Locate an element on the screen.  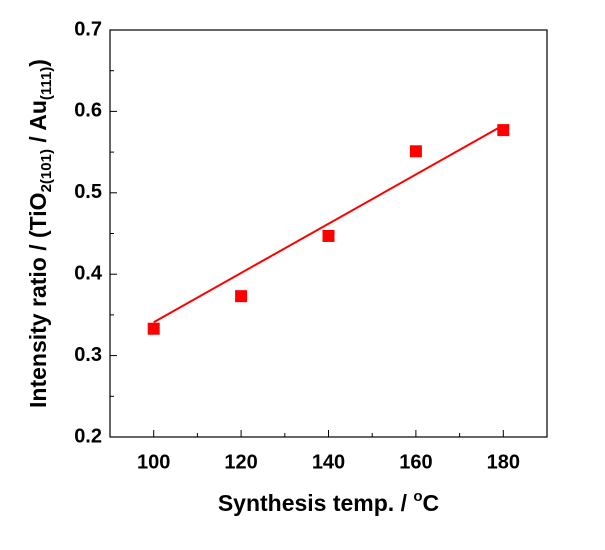
x-axis-label-part: o is located at coordinates (417, 496).